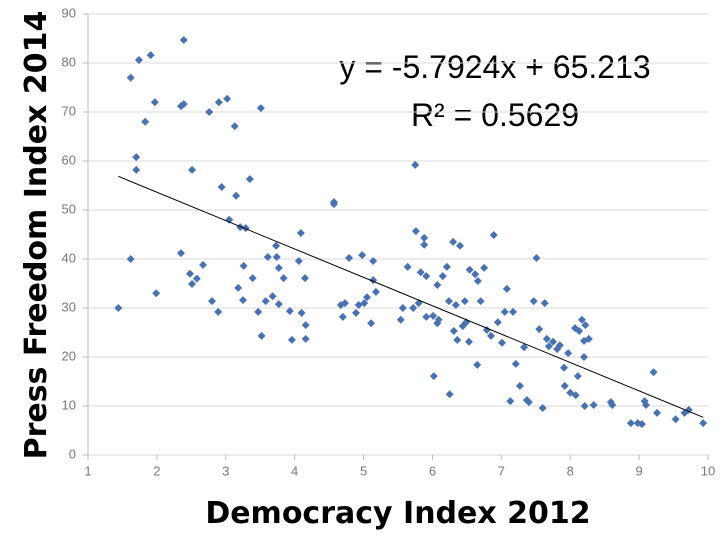 Image resolution: width=728 pixels, height=546 pixels. I want to click on y-tick-label: 40, so click(69, 257).